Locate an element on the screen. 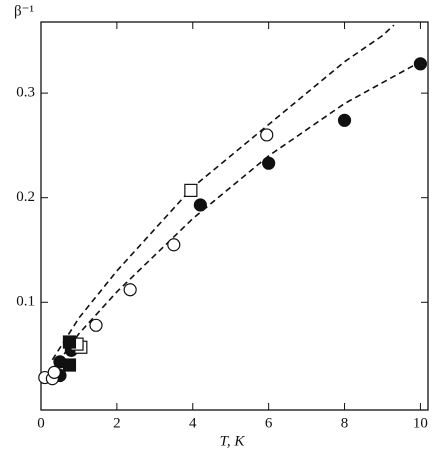 This screenshot has height=458, width=436. y-tick-label: 0.1 is located at coordinates (25, 302).